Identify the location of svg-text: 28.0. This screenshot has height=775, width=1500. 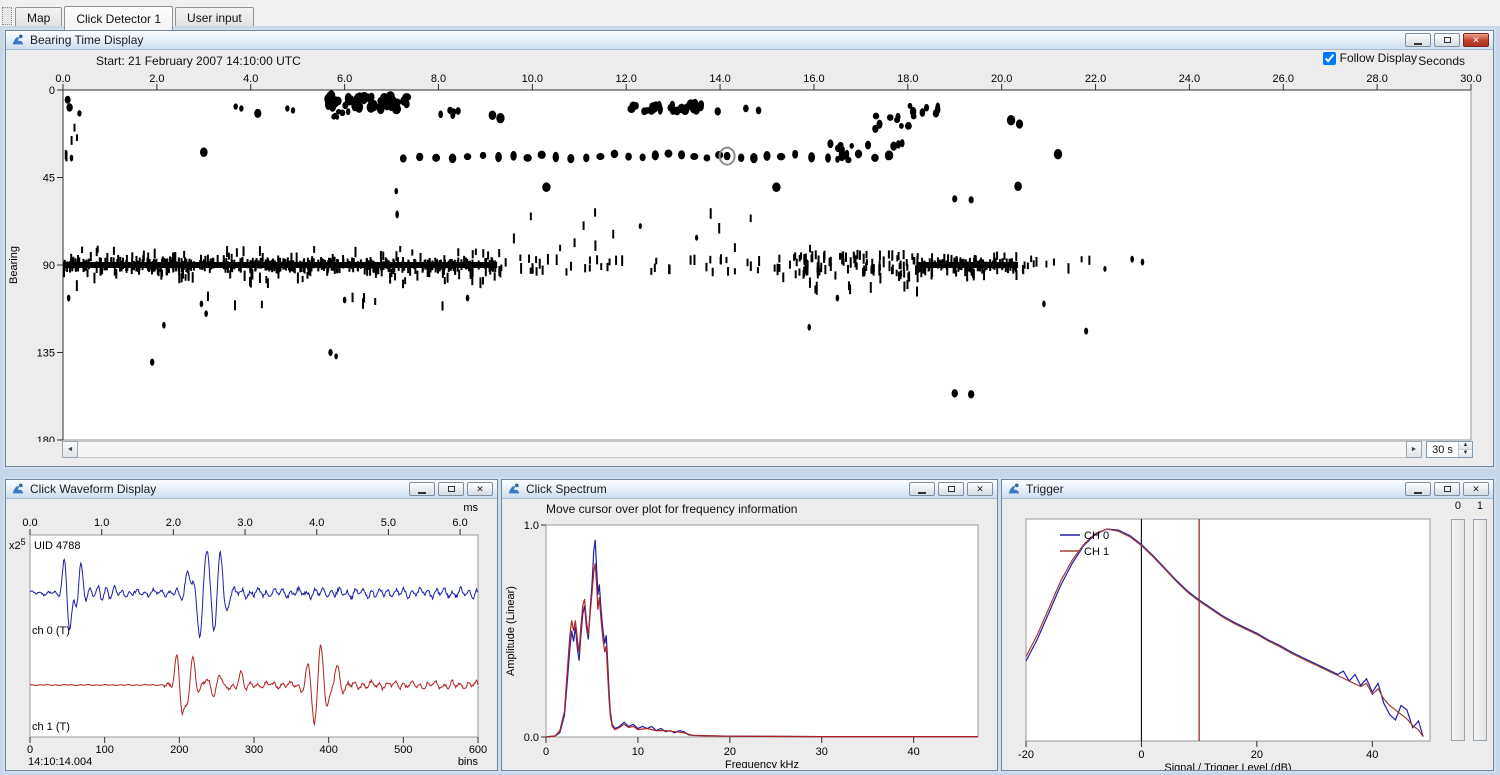
(1376, 79).